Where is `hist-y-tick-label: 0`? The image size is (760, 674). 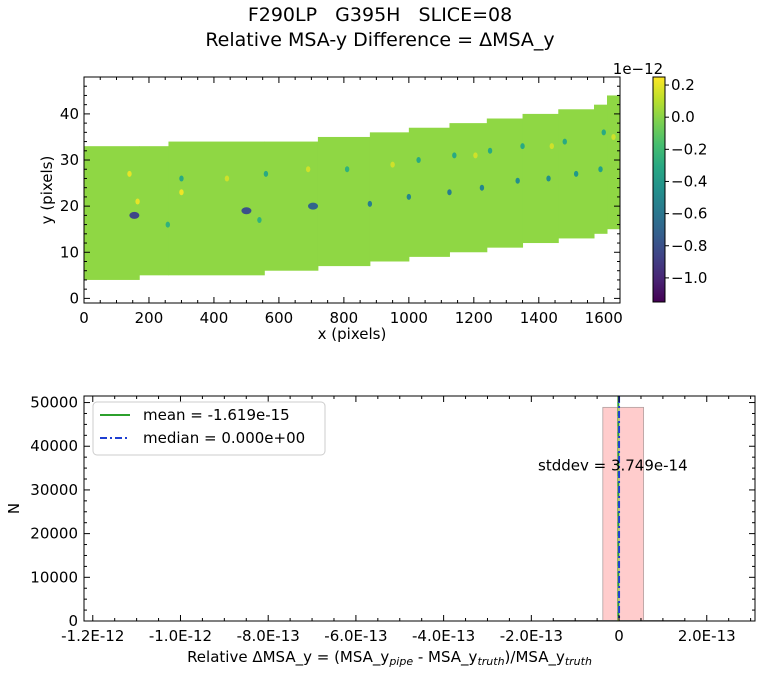 hist-y-tick-label: 0 is located at coordinates (73, 621).